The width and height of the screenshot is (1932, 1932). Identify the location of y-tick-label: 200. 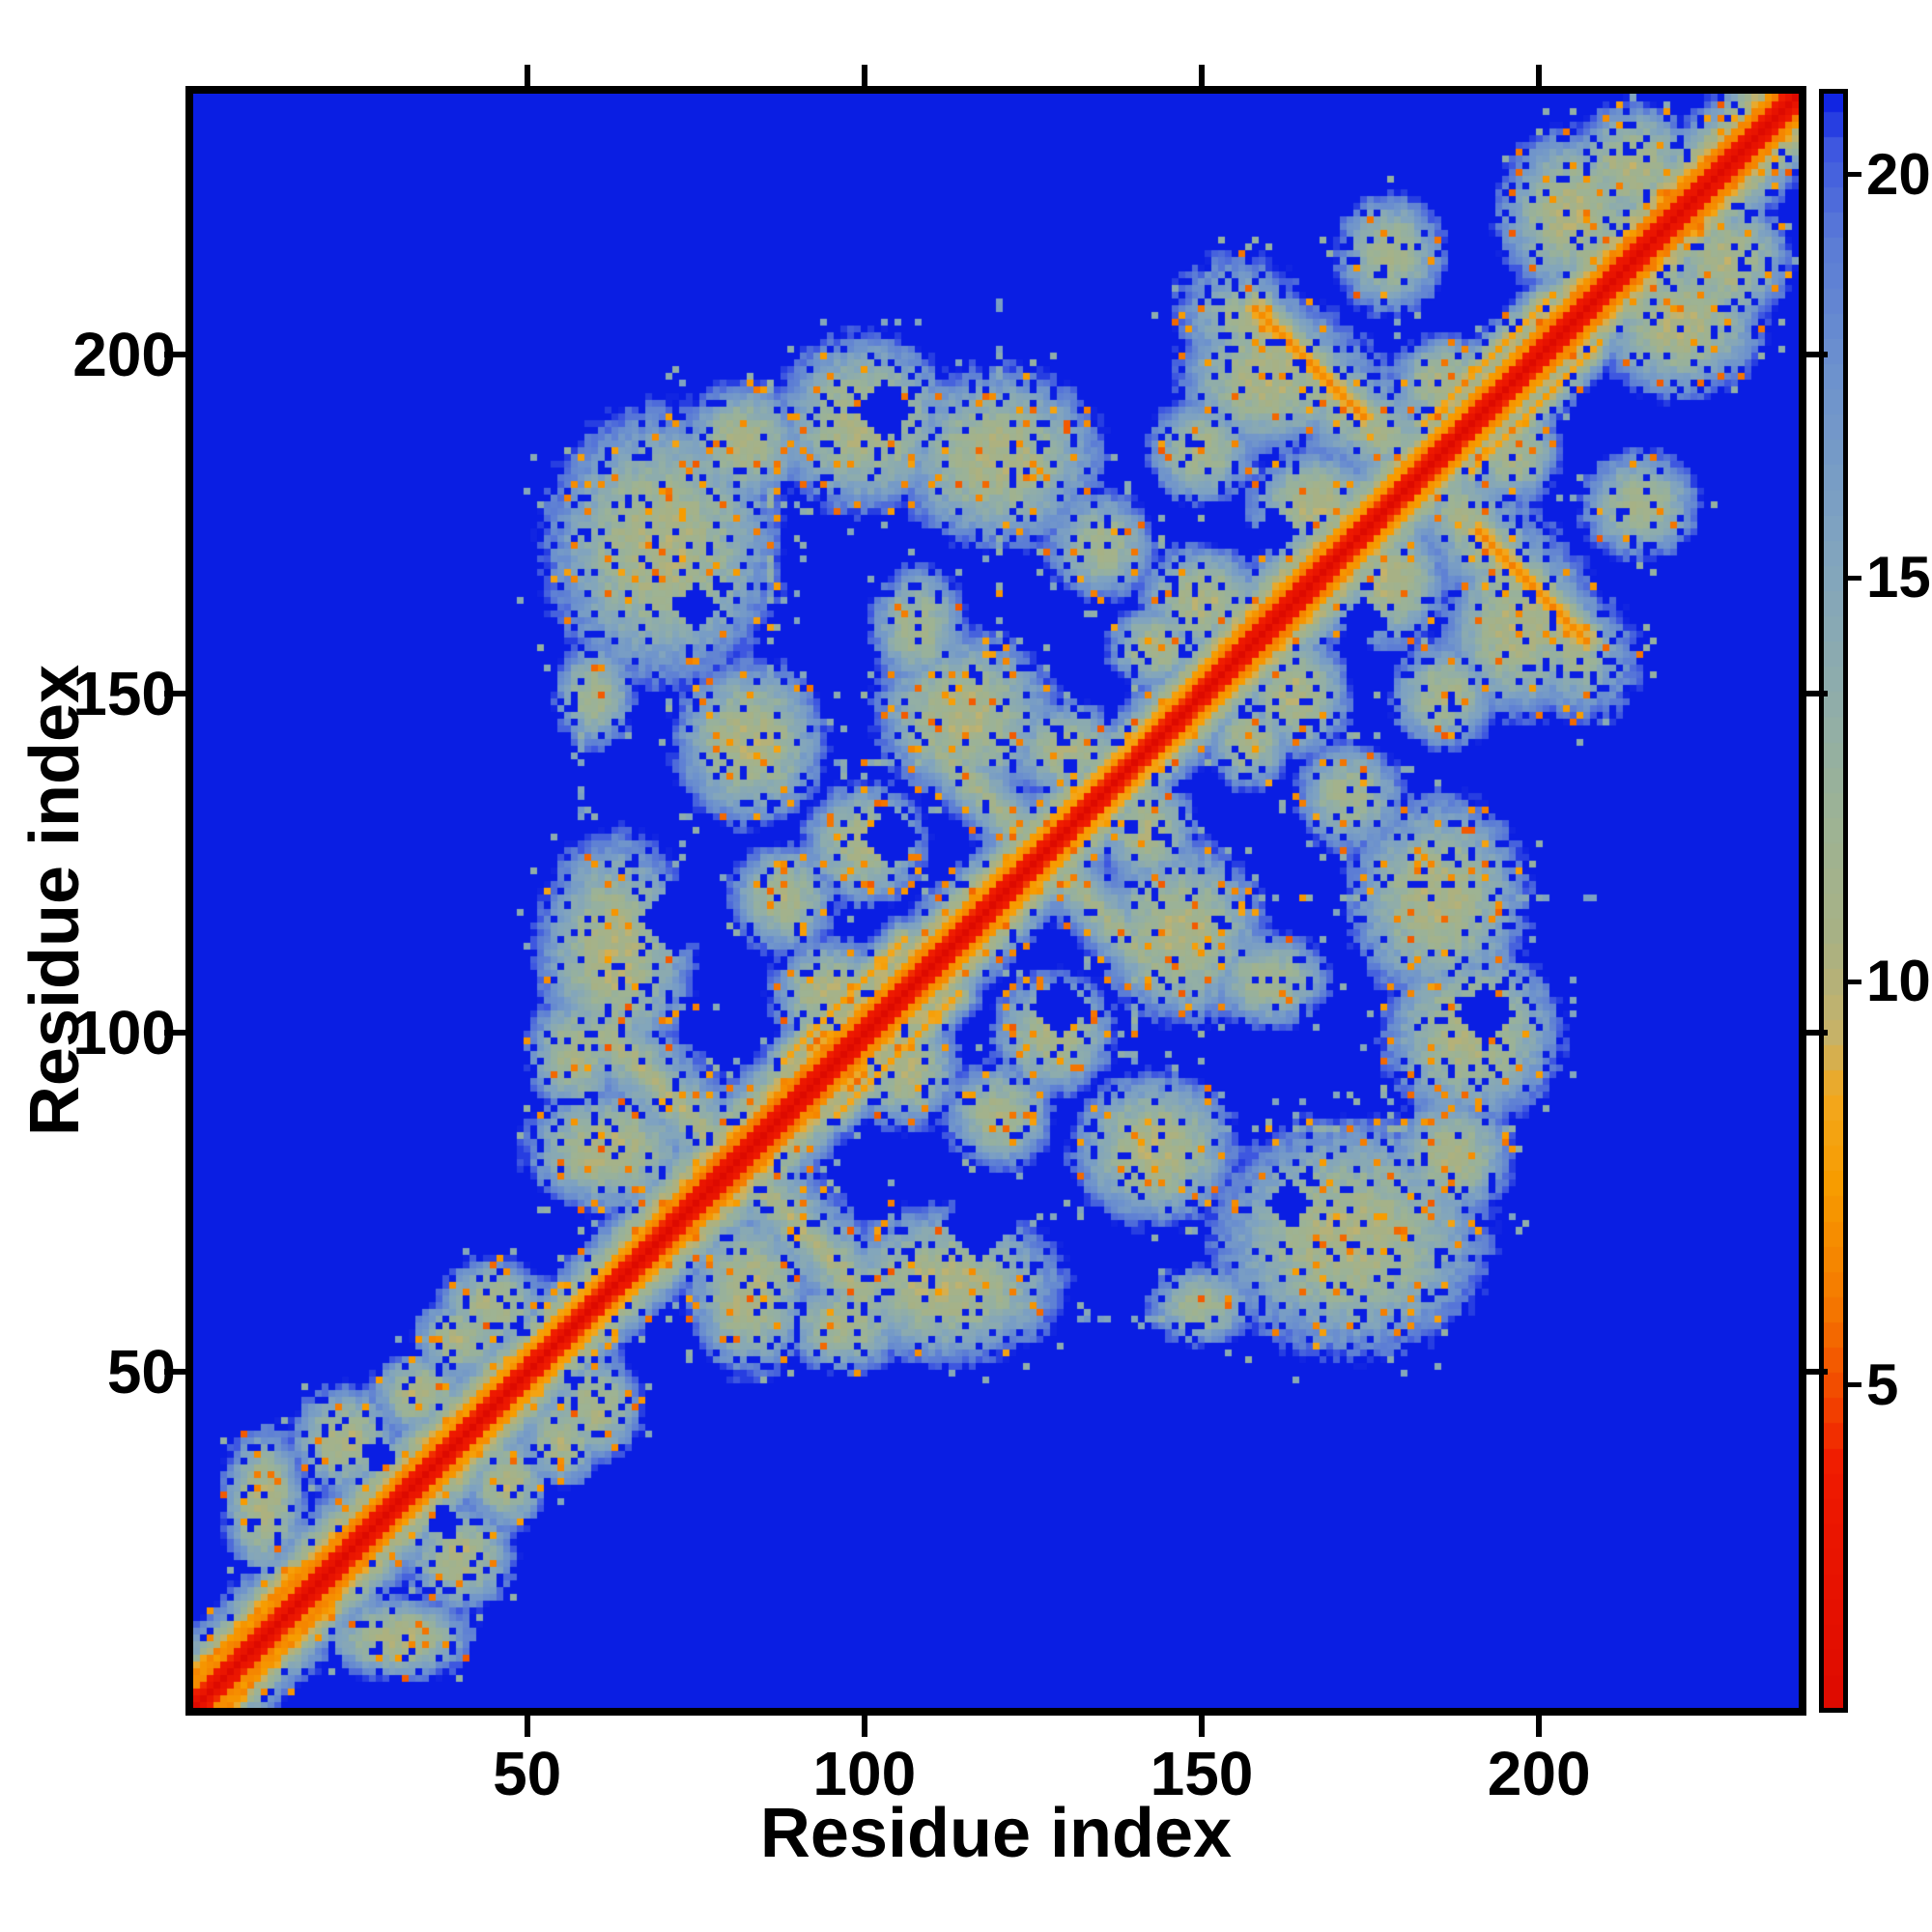
(124, 355).